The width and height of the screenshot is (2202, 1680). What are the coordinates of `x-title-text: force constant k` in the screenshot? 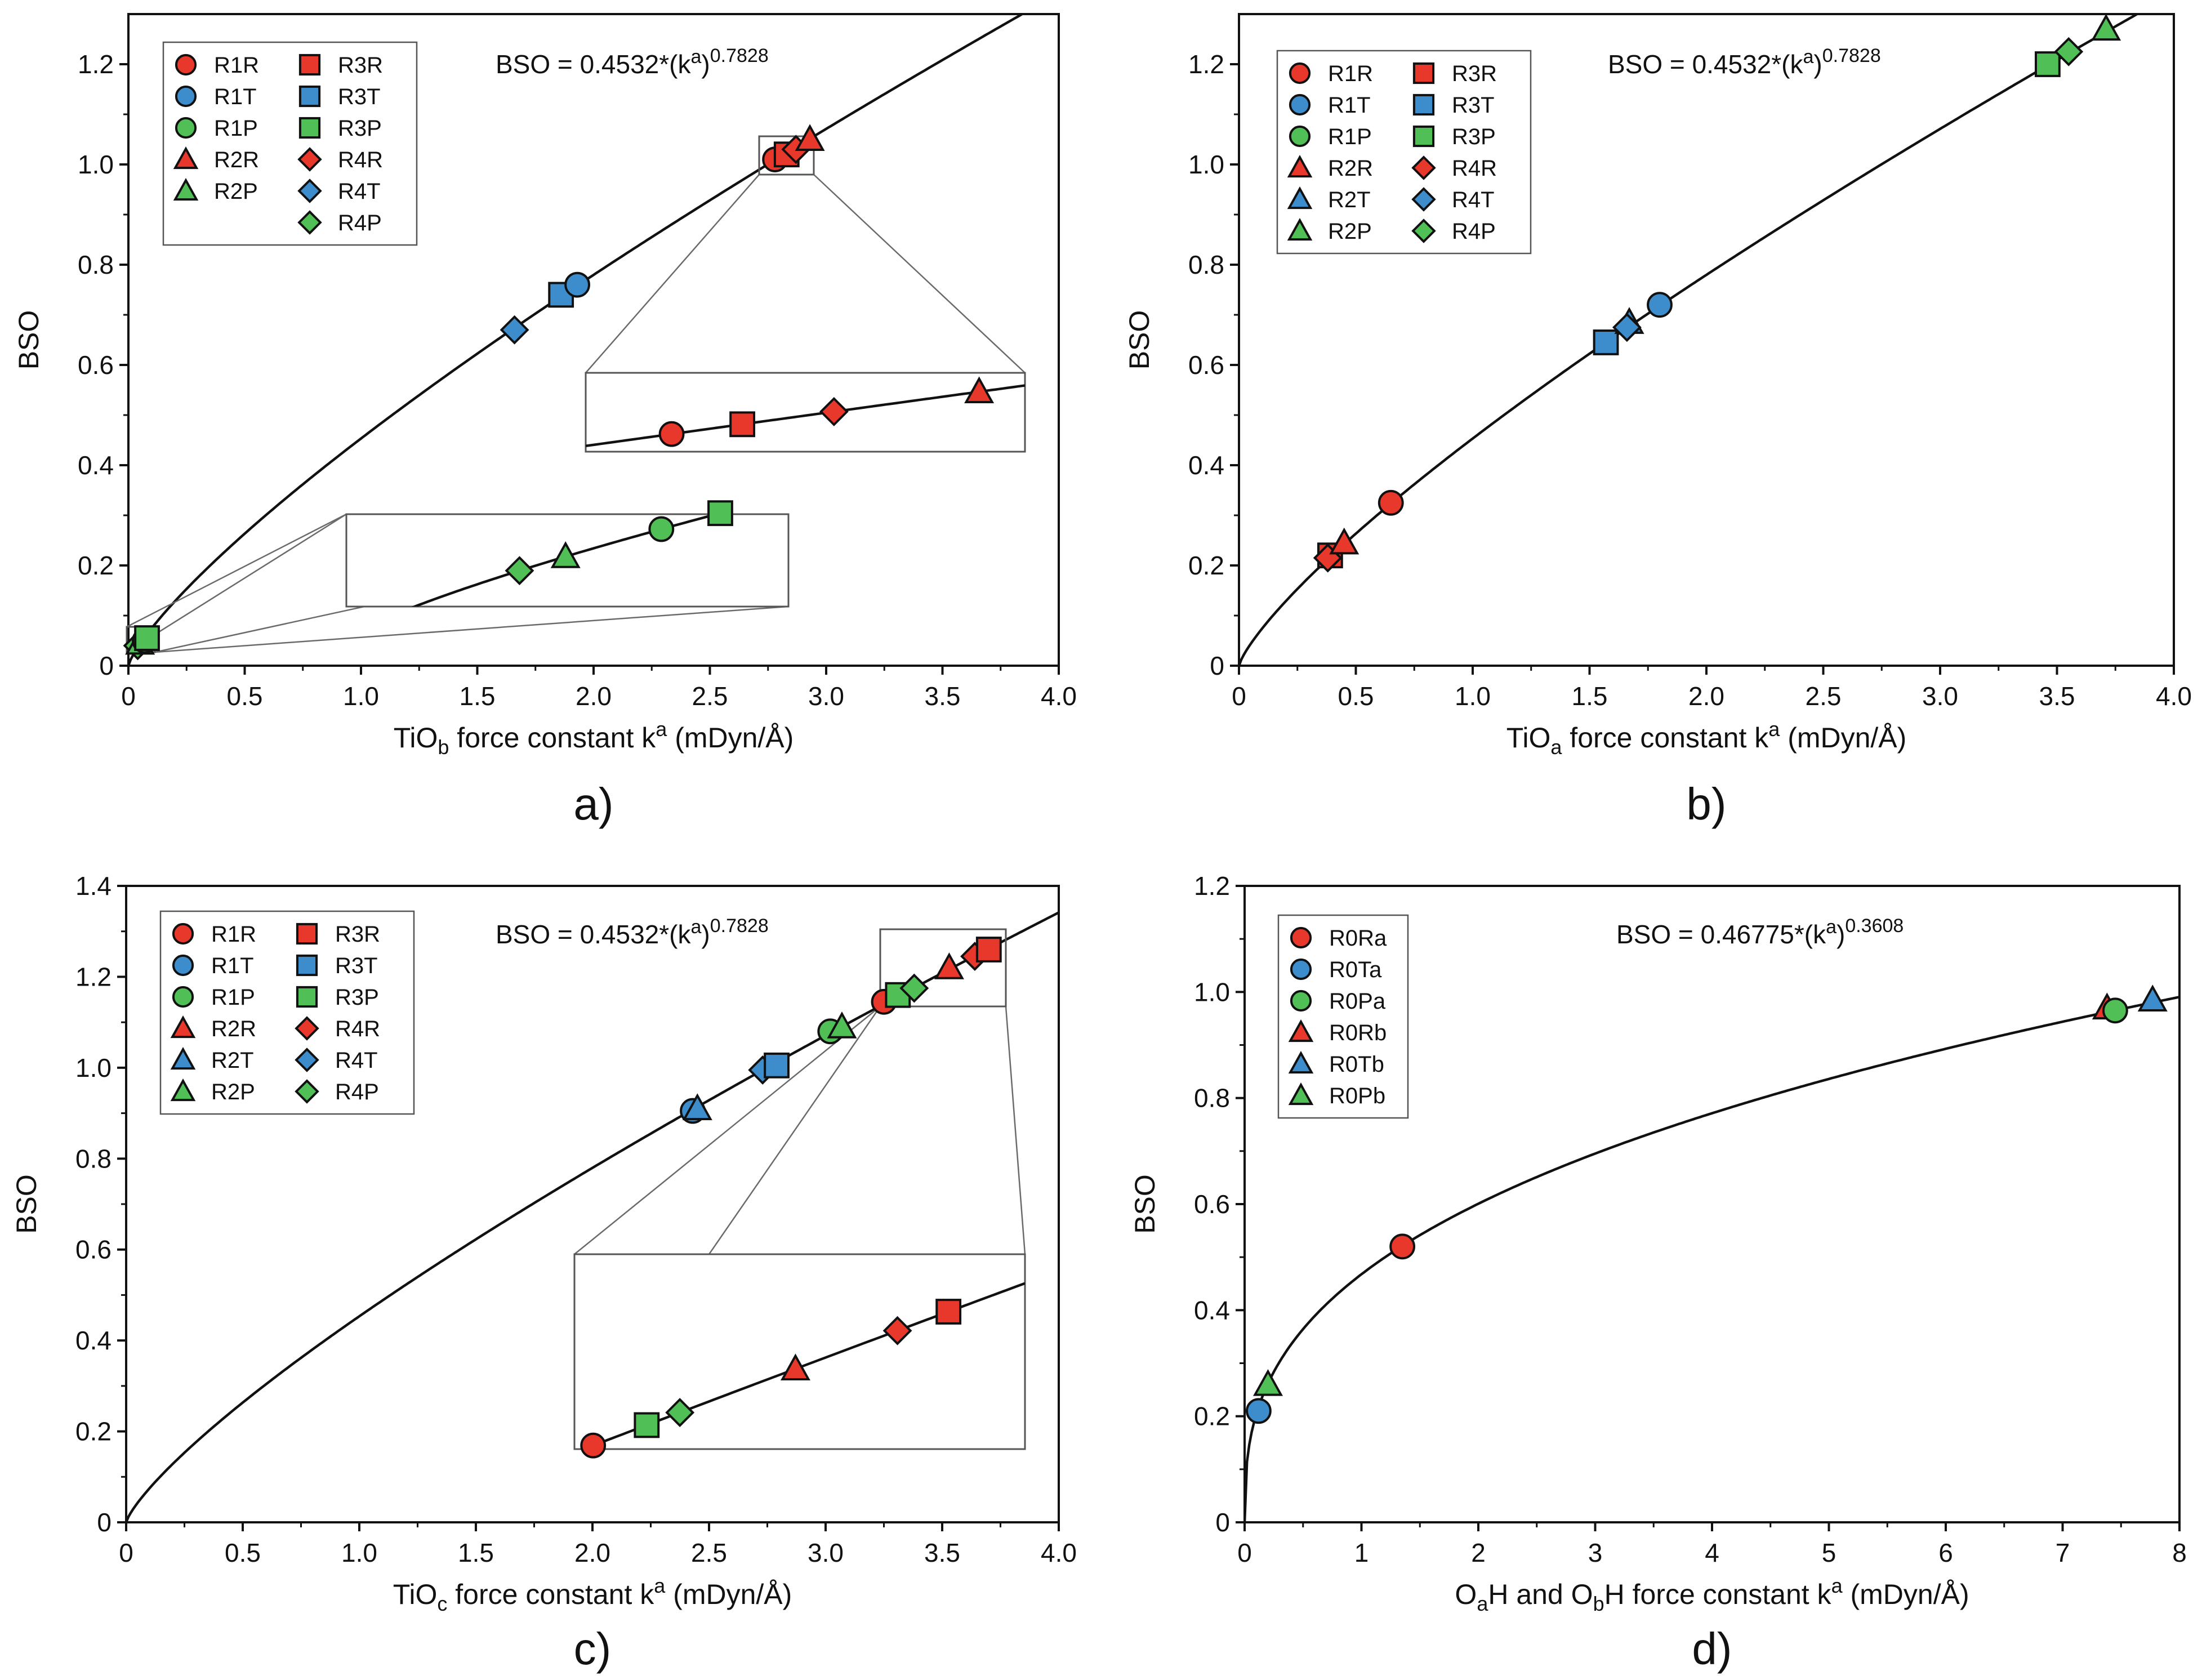 It's located at (1665, 738).